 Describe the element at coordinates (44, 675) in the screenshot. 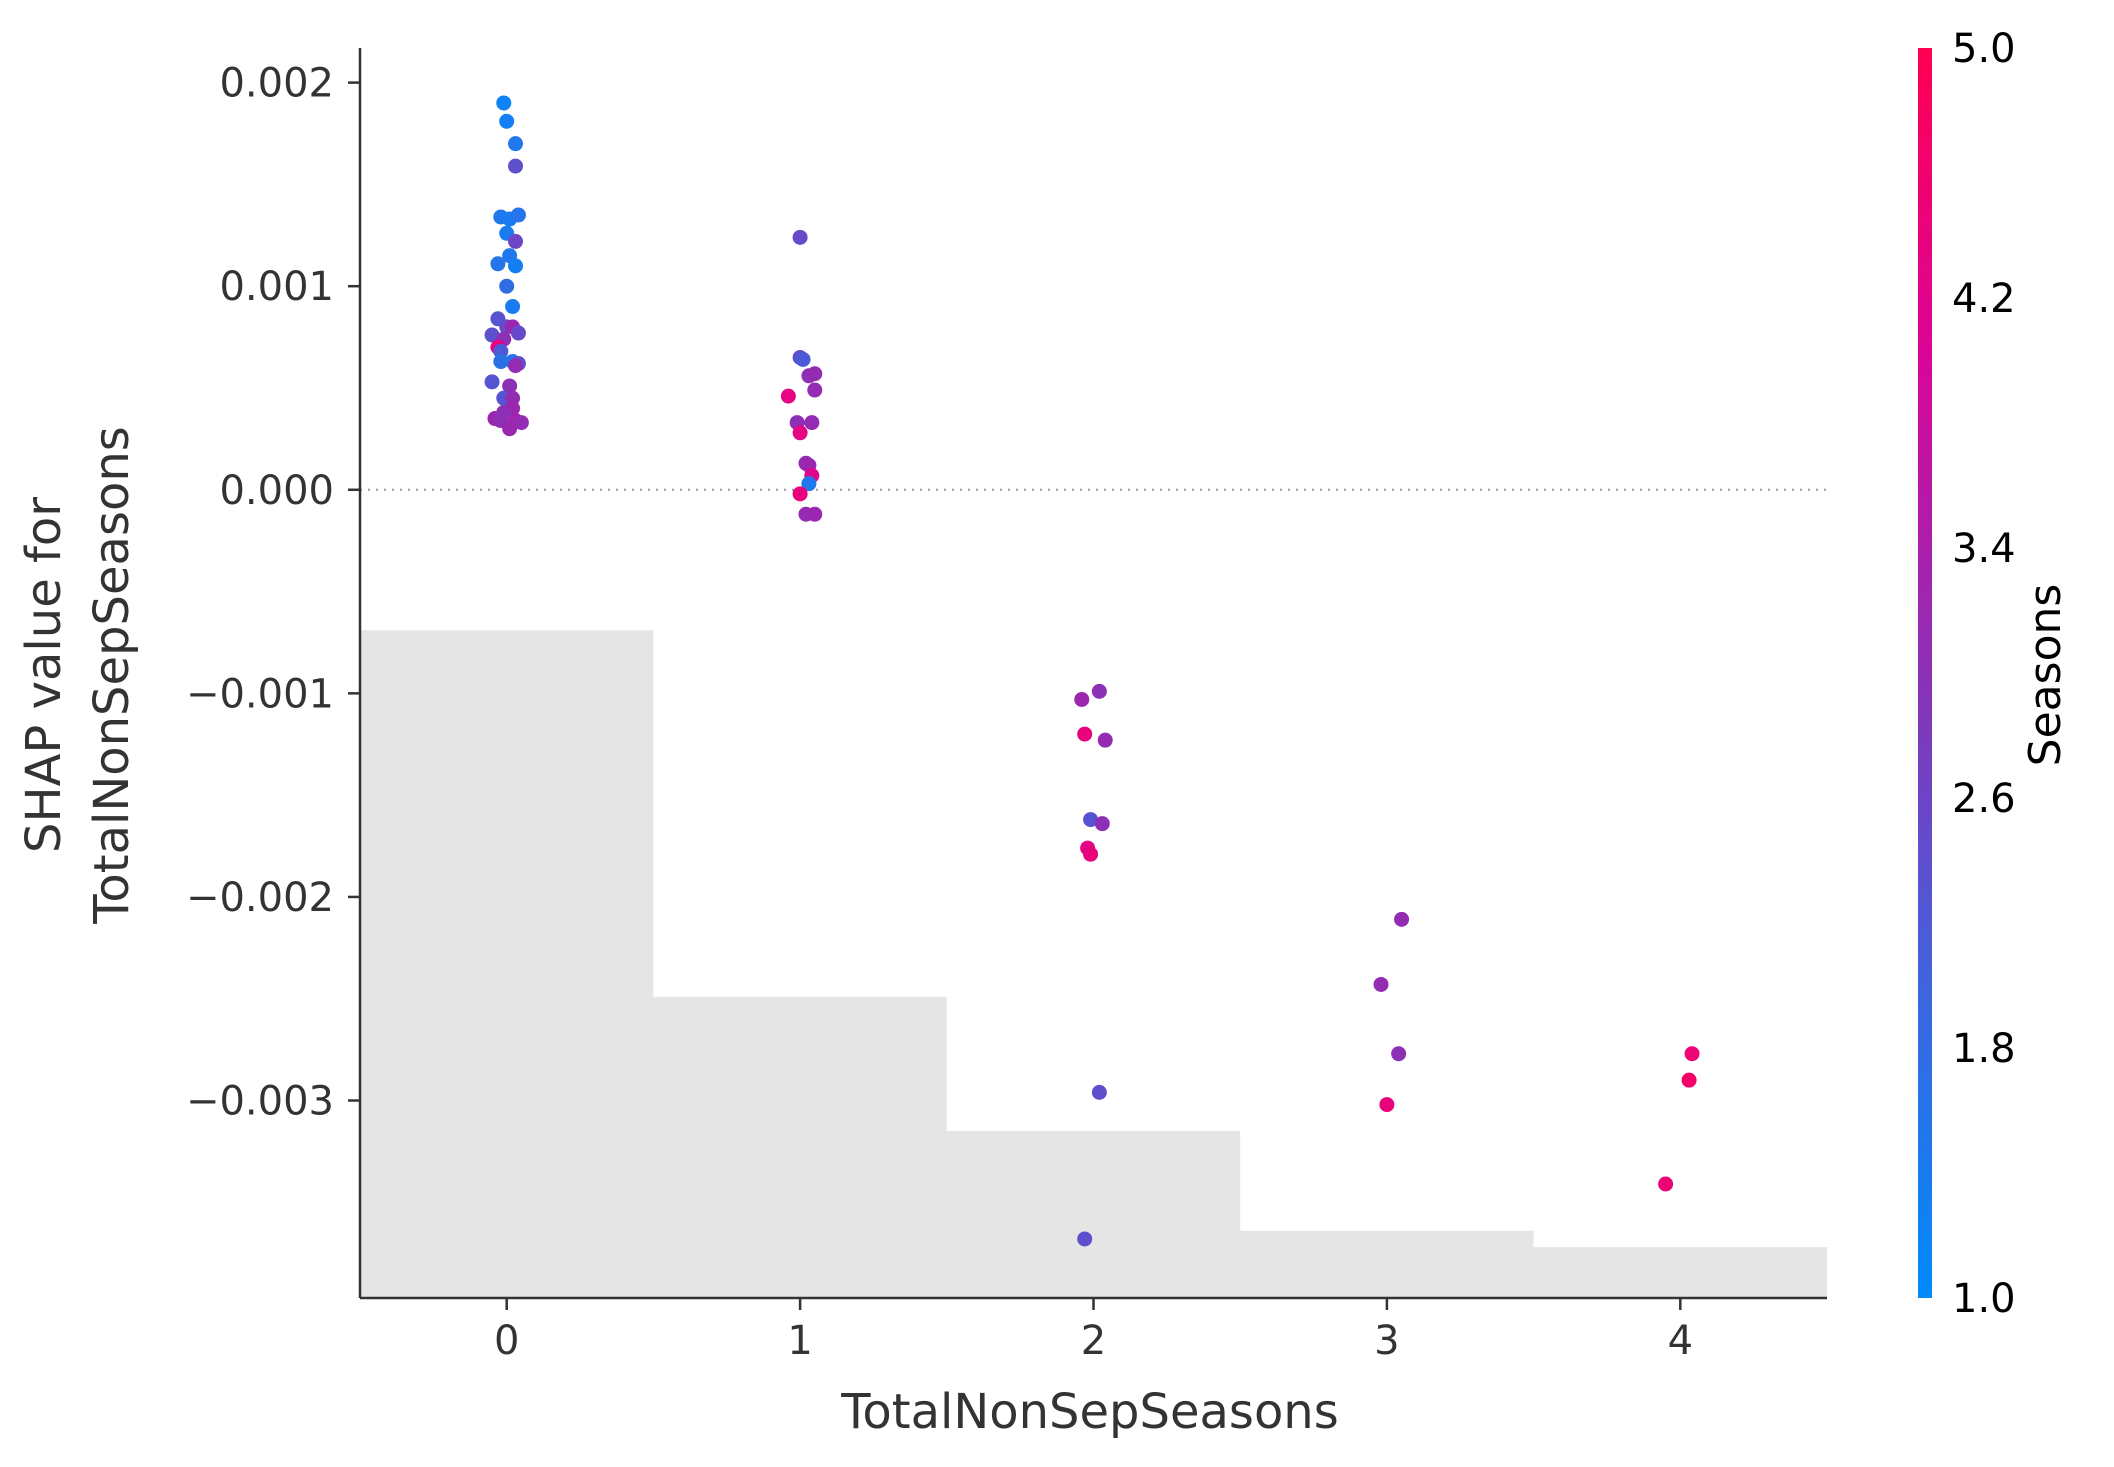

I see `y-axis-title-line-1: SHAP value for` at that location.